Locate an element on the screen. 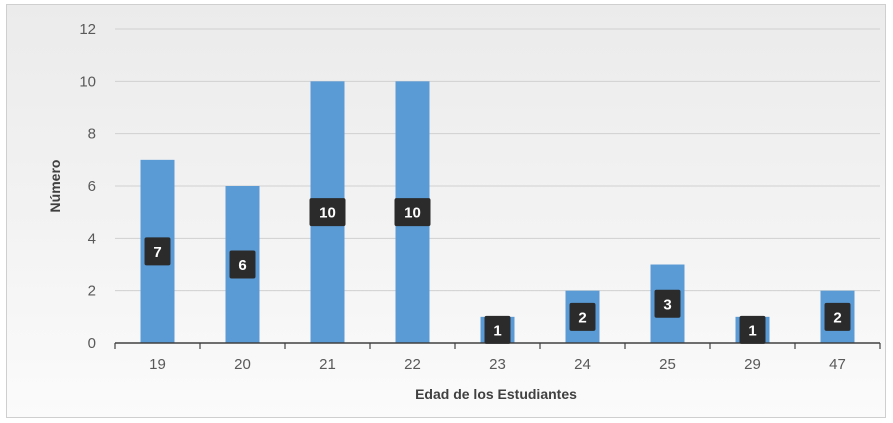 Image resolution: width=893 pixels, height=423 pixels. x-tick-label: 23 is located at coordinates (497, 364).